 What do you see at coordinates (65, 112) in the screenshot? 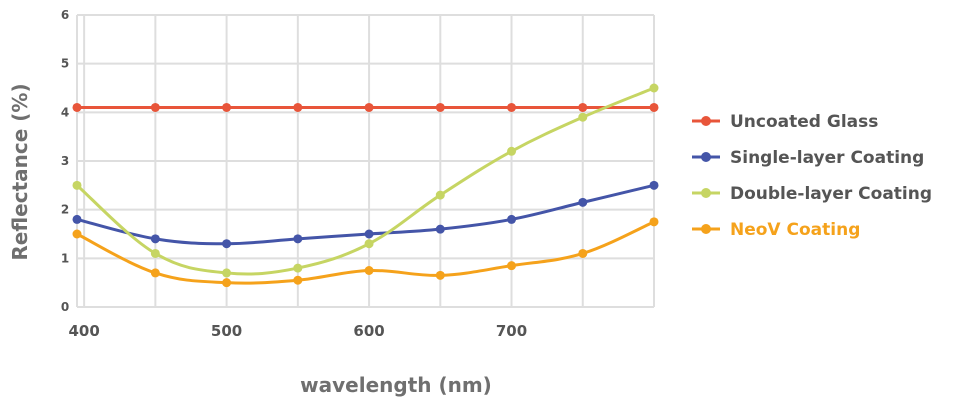
I see `y-tick-label: 4` at bounding box center [65, 112].